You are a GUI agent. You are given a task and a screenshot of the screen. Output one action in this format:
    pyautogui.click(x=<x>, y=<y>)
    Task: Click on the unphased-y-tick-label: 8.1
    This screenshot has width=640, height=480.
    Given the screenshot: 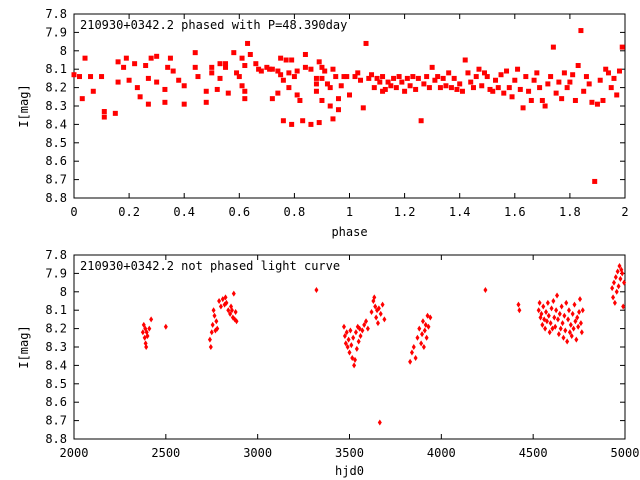 What is the action you would take?
    pyautogui.click(x=56, y=310)
    